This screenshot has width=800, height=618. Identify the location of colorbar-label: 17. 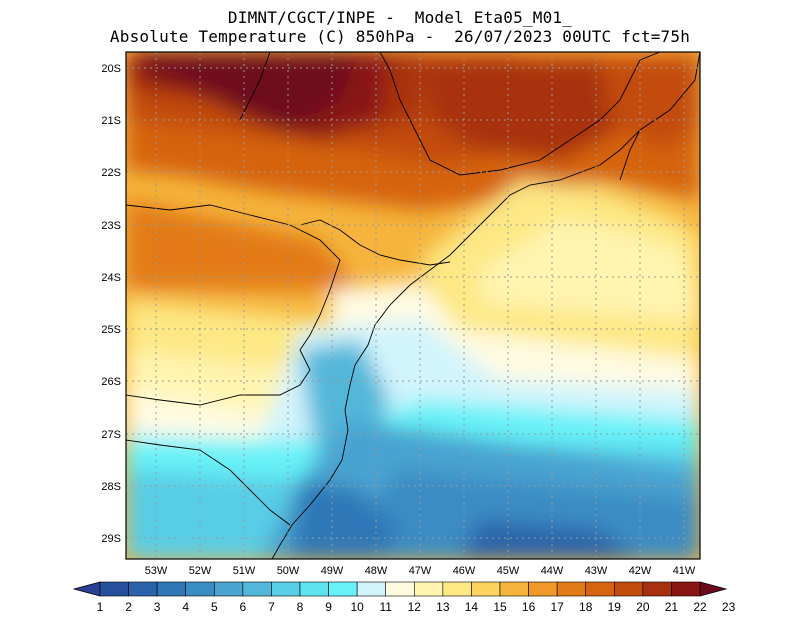
(557, 607).